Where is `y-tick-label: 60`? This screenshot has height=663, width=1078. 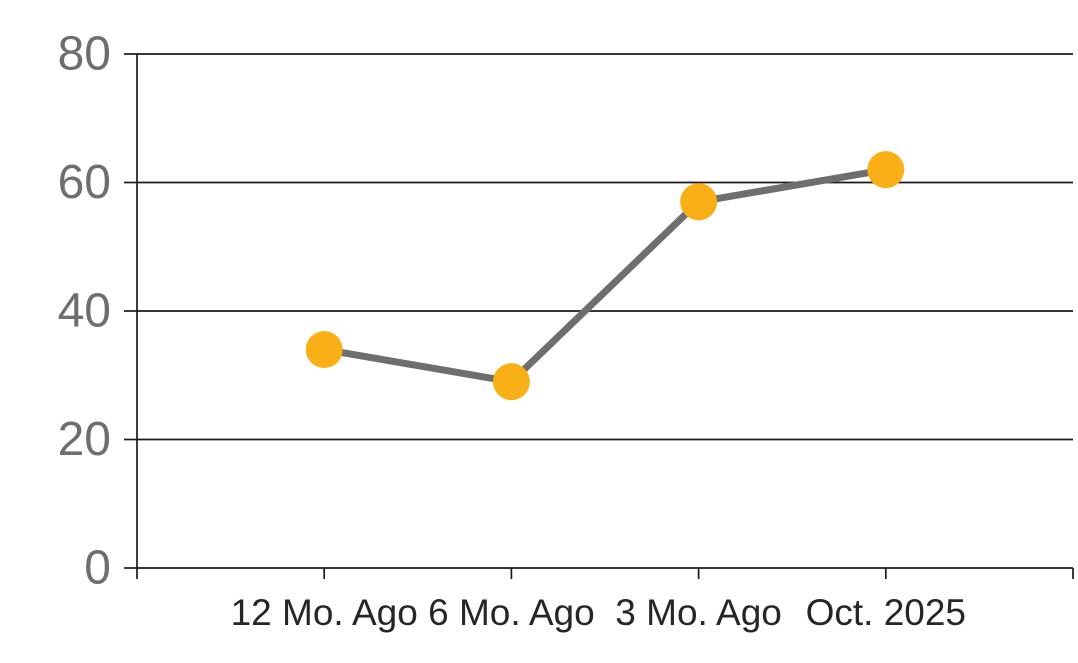
y-tick-label: 60 is located at coordinates (84, 182).